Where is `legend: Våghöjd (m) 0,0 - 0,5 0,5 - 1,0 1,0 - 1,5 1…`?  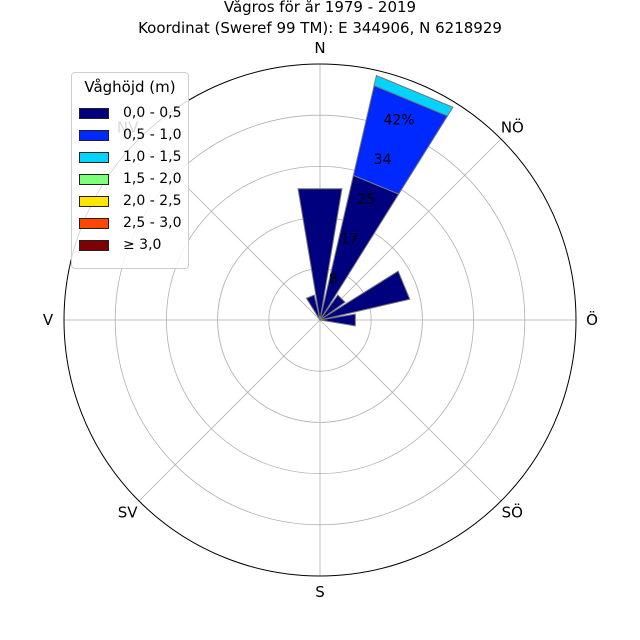 legend: Våghöjd (m) 0,0 - 0,5 0,5 - 1,0 1,0 - 1,5 1… is located at coordinates (130, 170).